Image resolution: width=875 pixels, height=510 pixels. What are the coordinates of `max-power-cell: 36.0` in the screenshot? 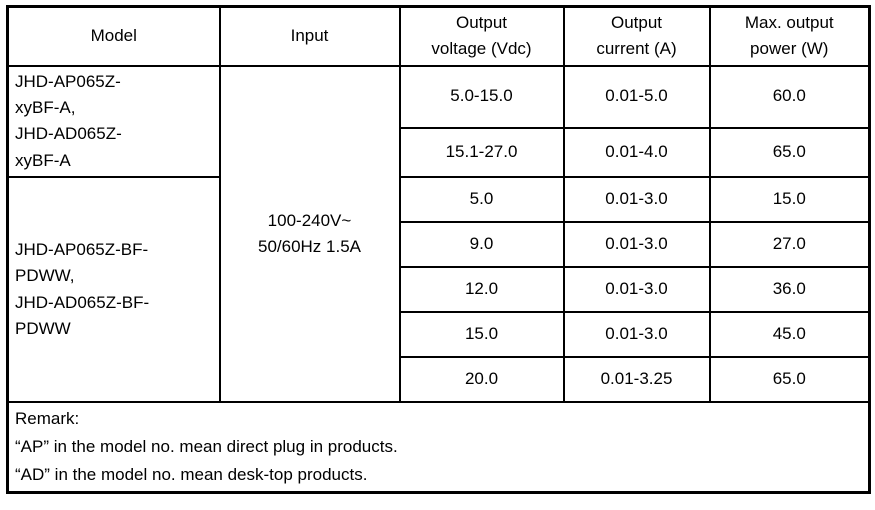 It's located at (789, 290).